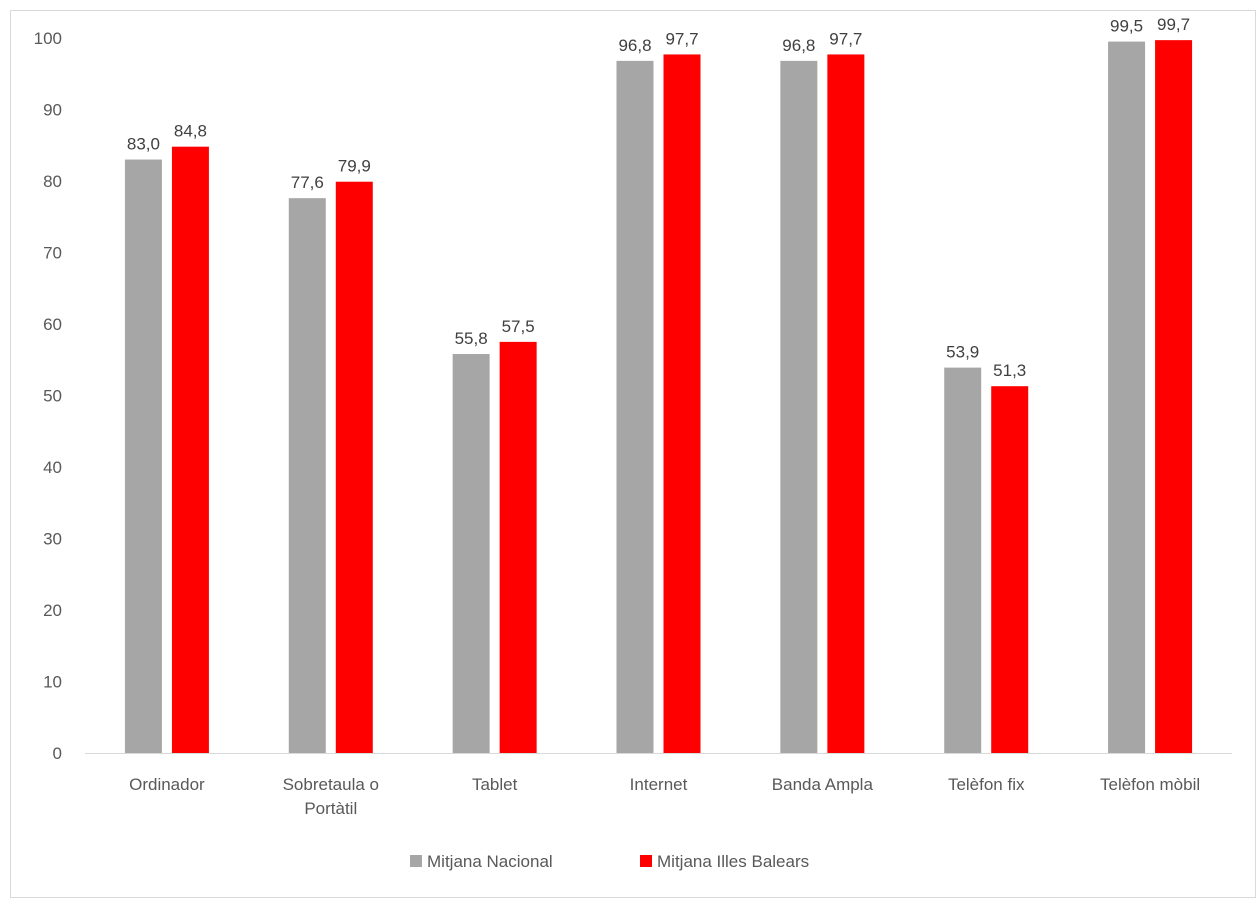 Image resolution: width=1258 pixels, height=900 pixels. What do you see at coordinates (1009, 370) in the screenshot?
I see `data-label: 51,3` at bounding box center [1009, 370].